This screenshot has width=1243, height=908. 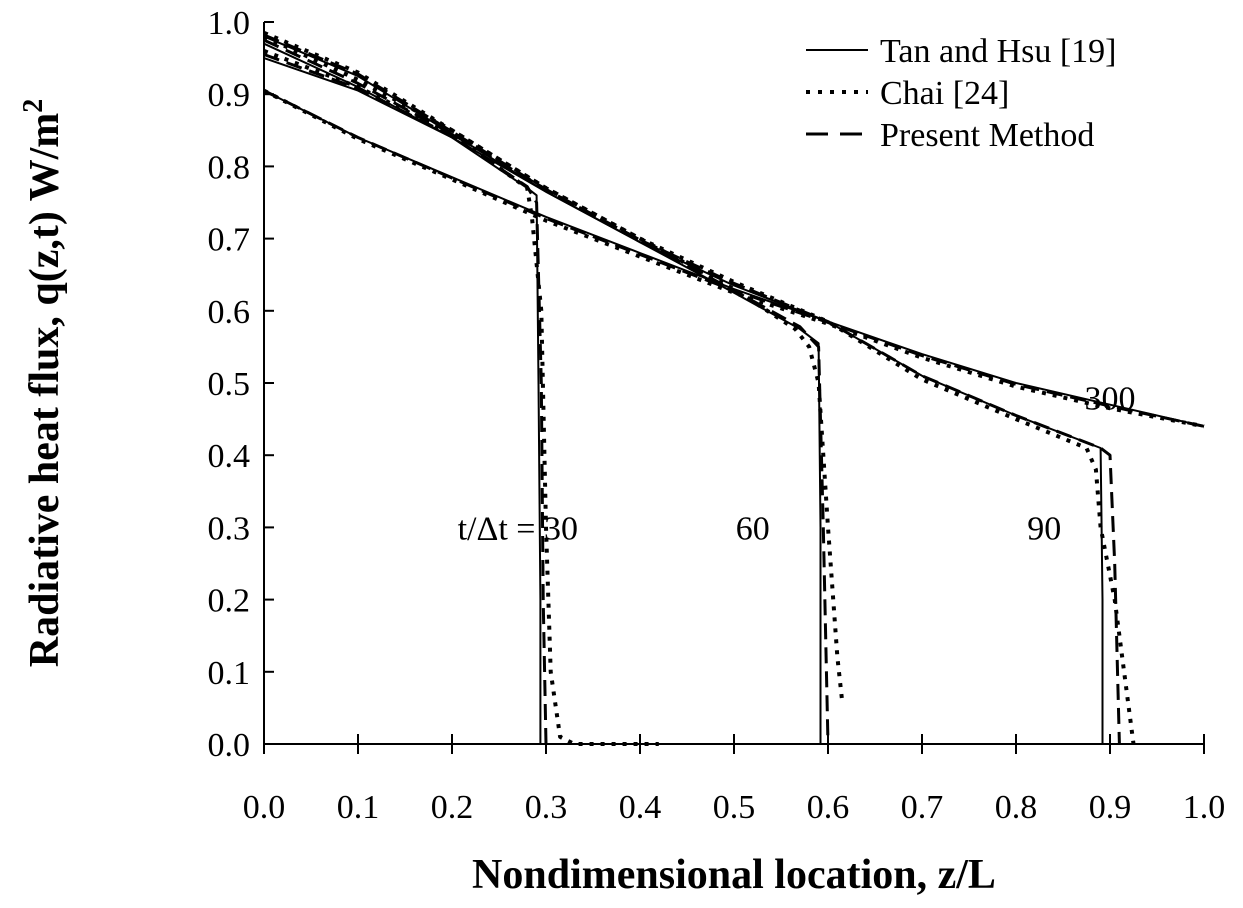 I want to click on x-tick-label: 0.2, so click(x=452, y=807).